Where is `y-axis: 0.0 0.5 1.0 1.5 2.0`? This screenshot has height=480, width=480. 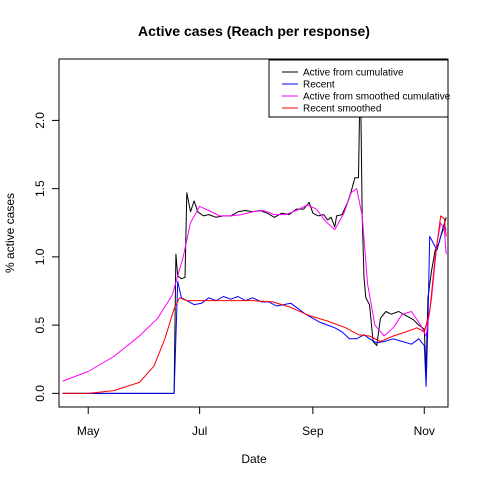 y-axis: 0.0 0.5 1.0 1.5 2.0 is located at coordinates (46, 257).